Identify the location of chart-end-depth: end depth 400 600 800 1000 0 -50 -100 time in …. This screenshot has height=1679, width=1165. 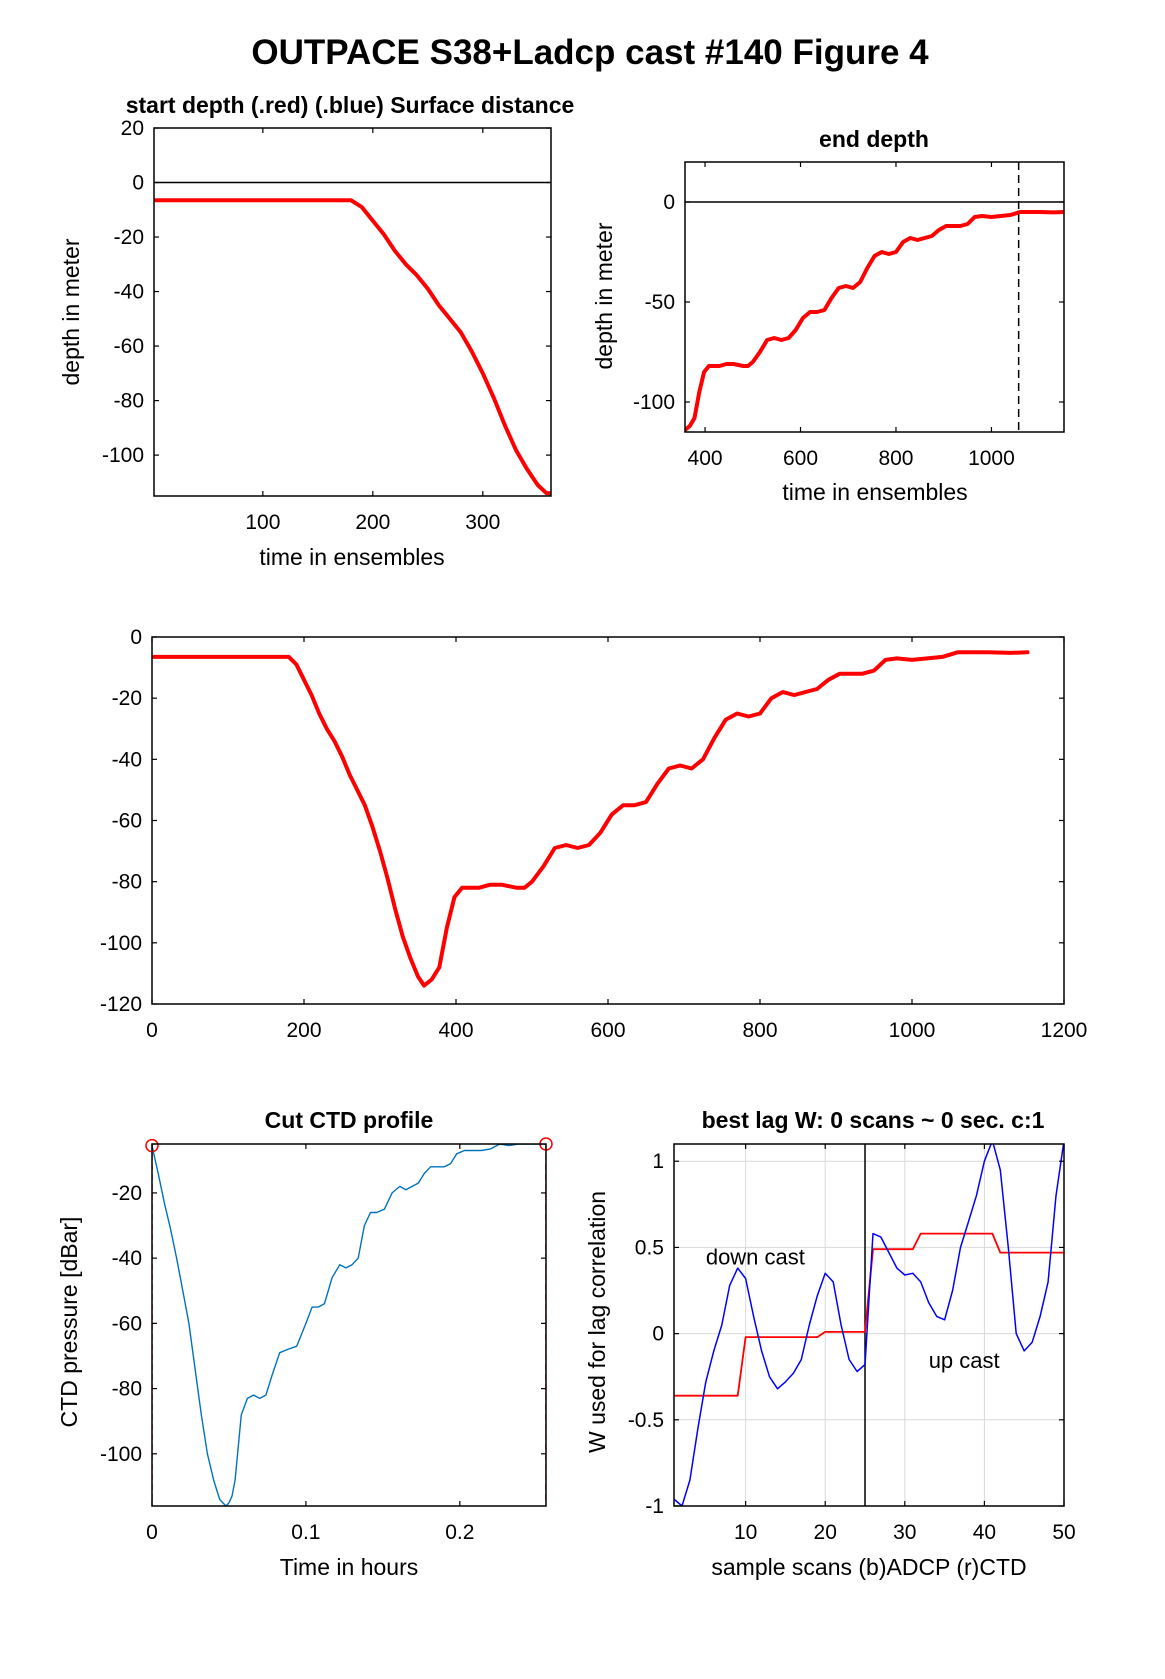
(828, 315).